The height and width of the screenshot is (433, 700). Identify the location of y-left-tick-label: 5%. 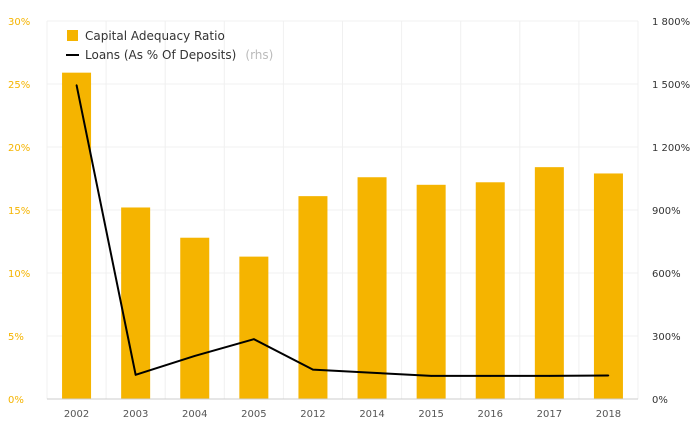
(16, 337).